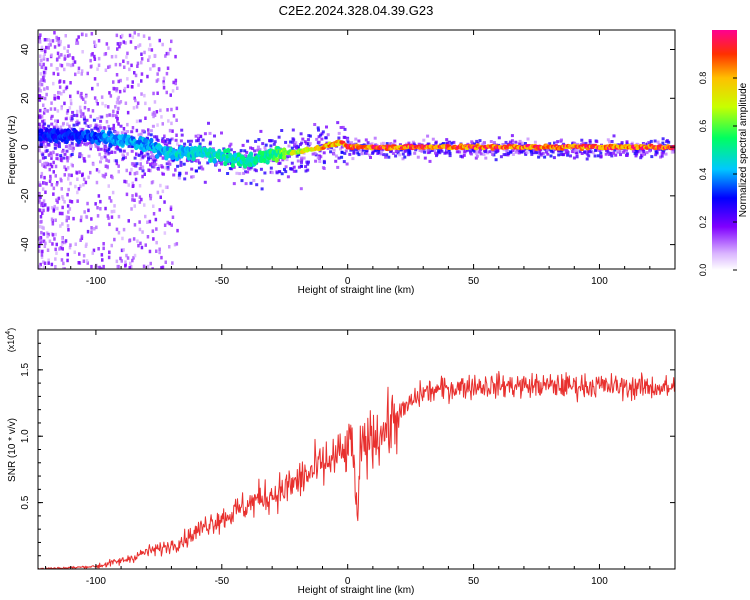  What do you see at coordinates (25, 436) in the screenshot?
I see `y-tick-label: 1.0` at bounding box center [25, 436].